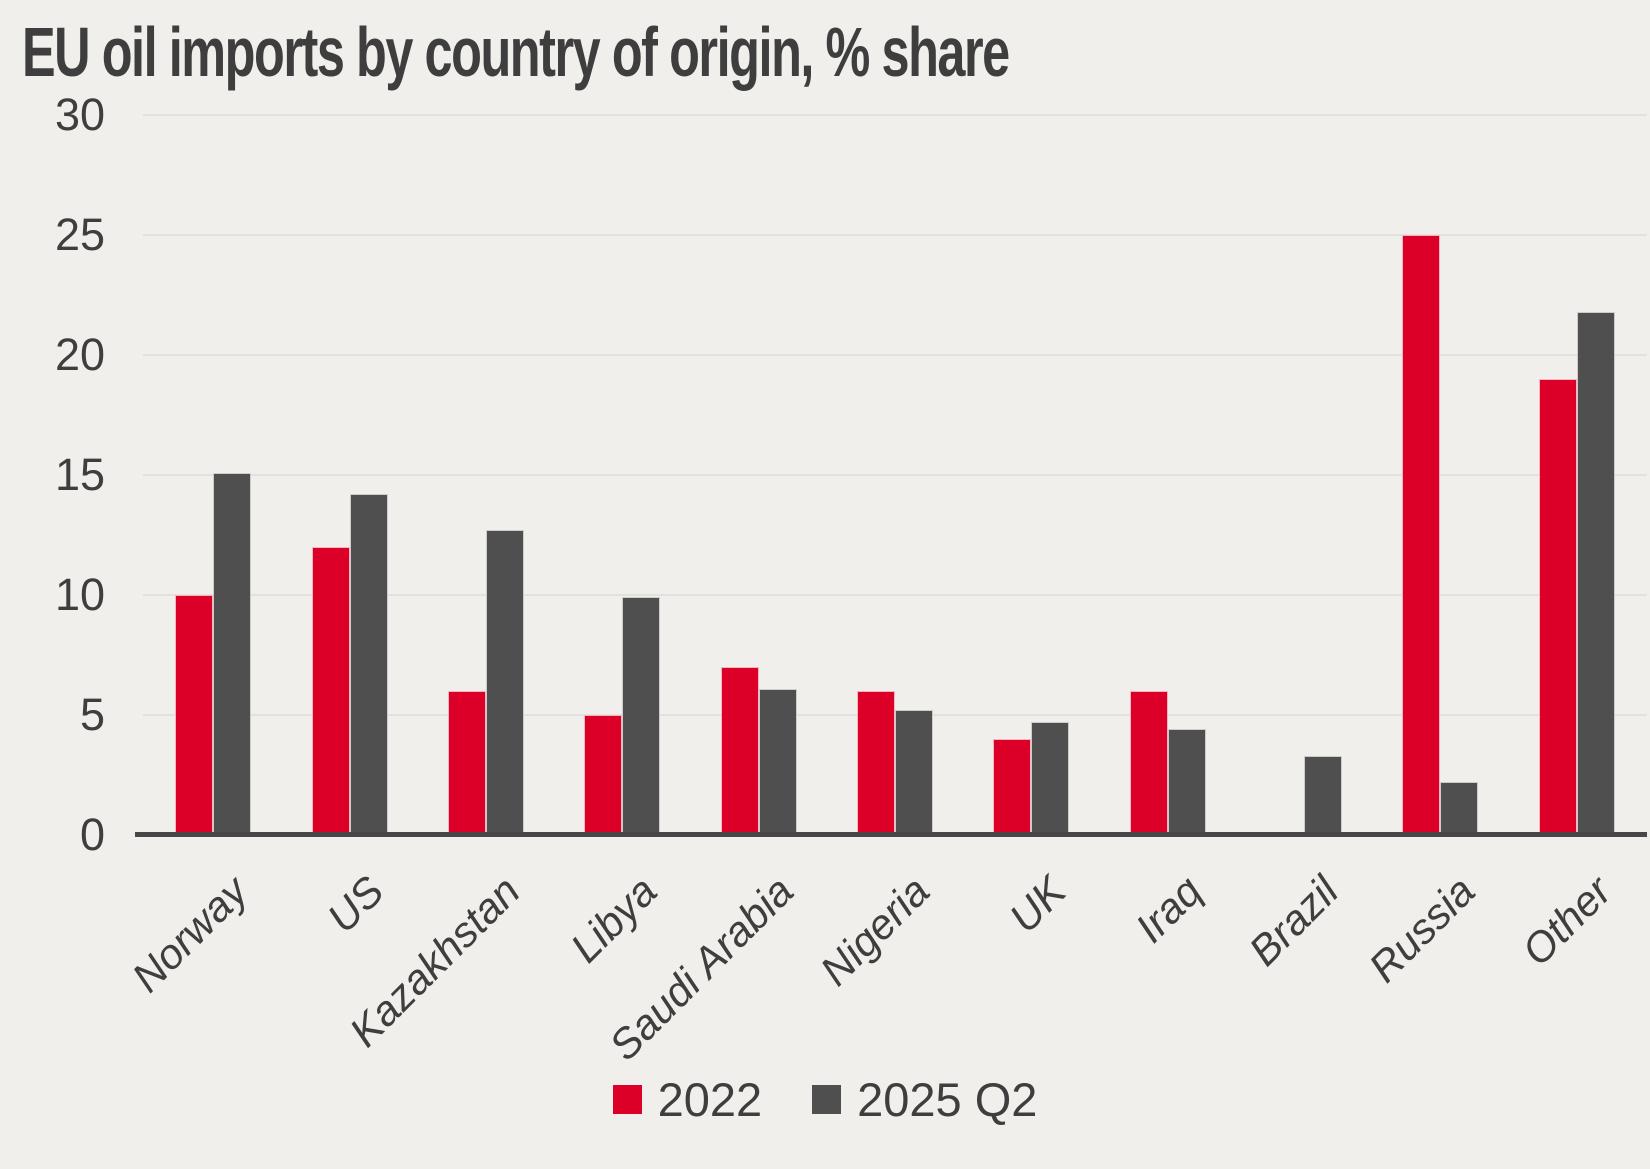  Describe the element at coordinates (613, 919) in the screenshot. I see `x-tick-label-libya: Libya` at that location.